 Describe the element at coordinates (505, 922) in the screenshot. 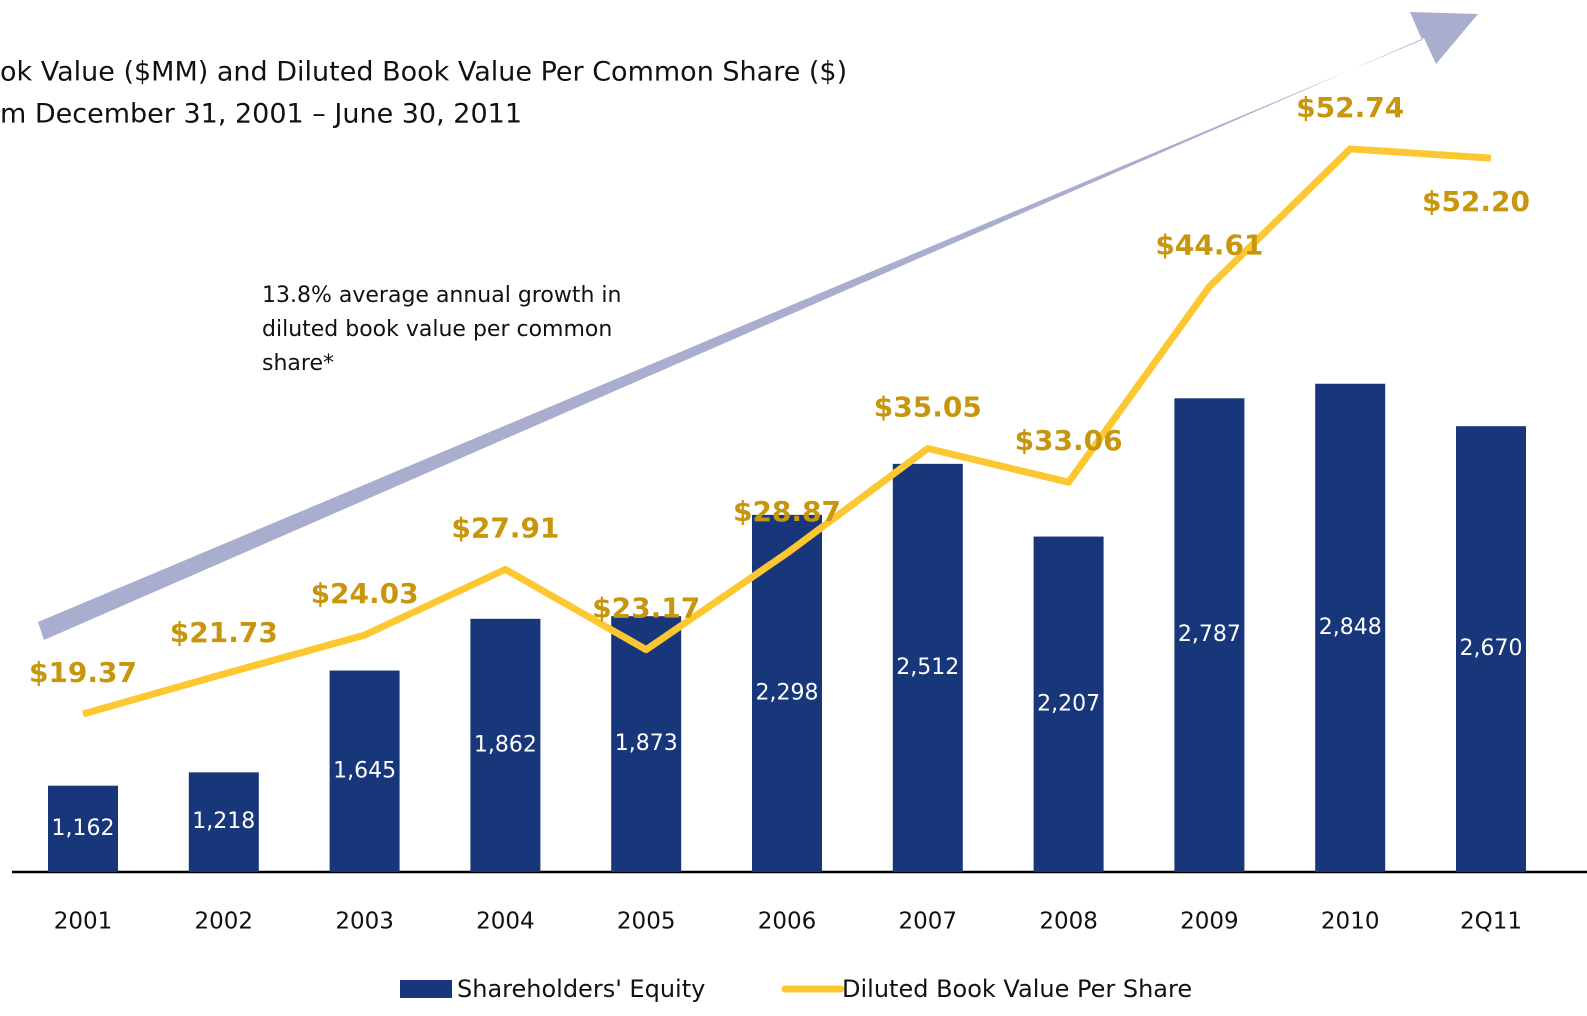

I see `x-tick-label: 2004` at that location.